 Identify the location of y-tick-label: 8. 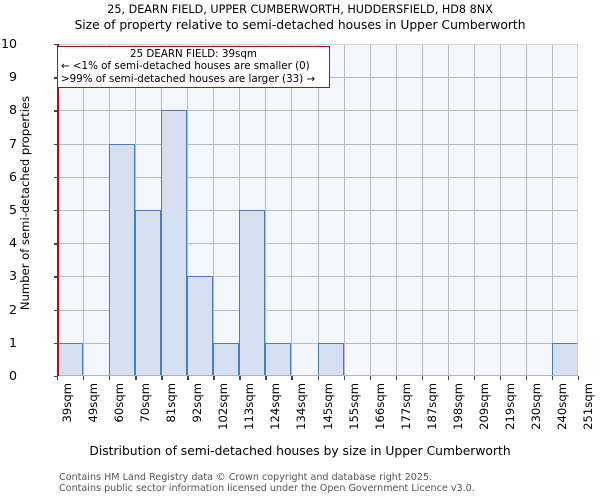
(12, 110).